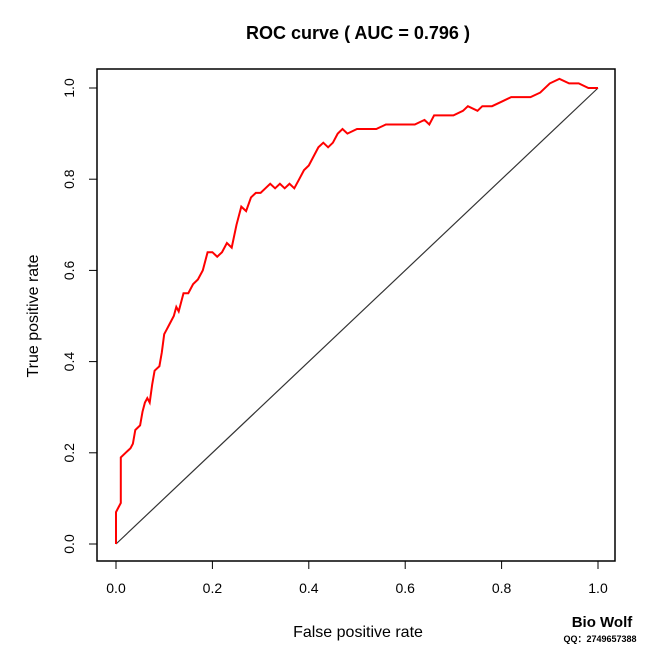 Image resolution: width=660 pixels, height=651 pixels. Describe the element at coordinates (405, 588) in the screenshot. I see `x-tick-label: 0.6` at that location.